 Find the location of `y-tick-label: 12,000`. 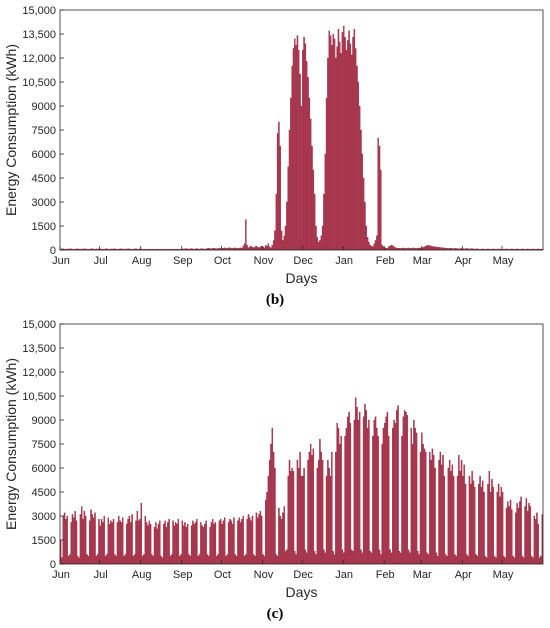

y-tick-label: 12,000 is located at coordinates (39, 59).